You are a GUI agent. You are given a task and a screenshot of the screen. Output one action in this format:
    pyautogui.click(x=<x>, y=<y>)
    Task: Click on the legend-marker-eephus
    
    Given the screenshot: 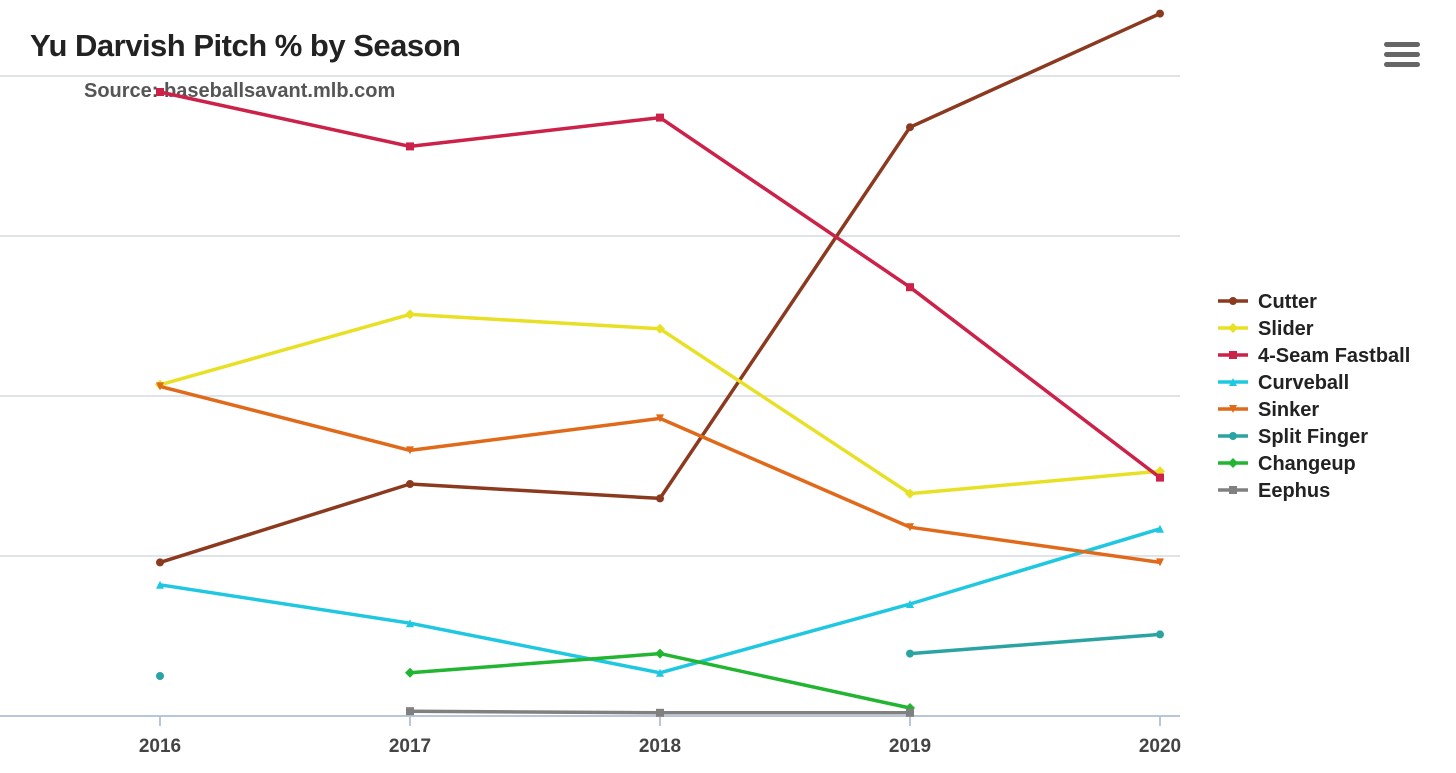 What is the action you would take?
    pyautogui.click(x=1233, y=490)
    